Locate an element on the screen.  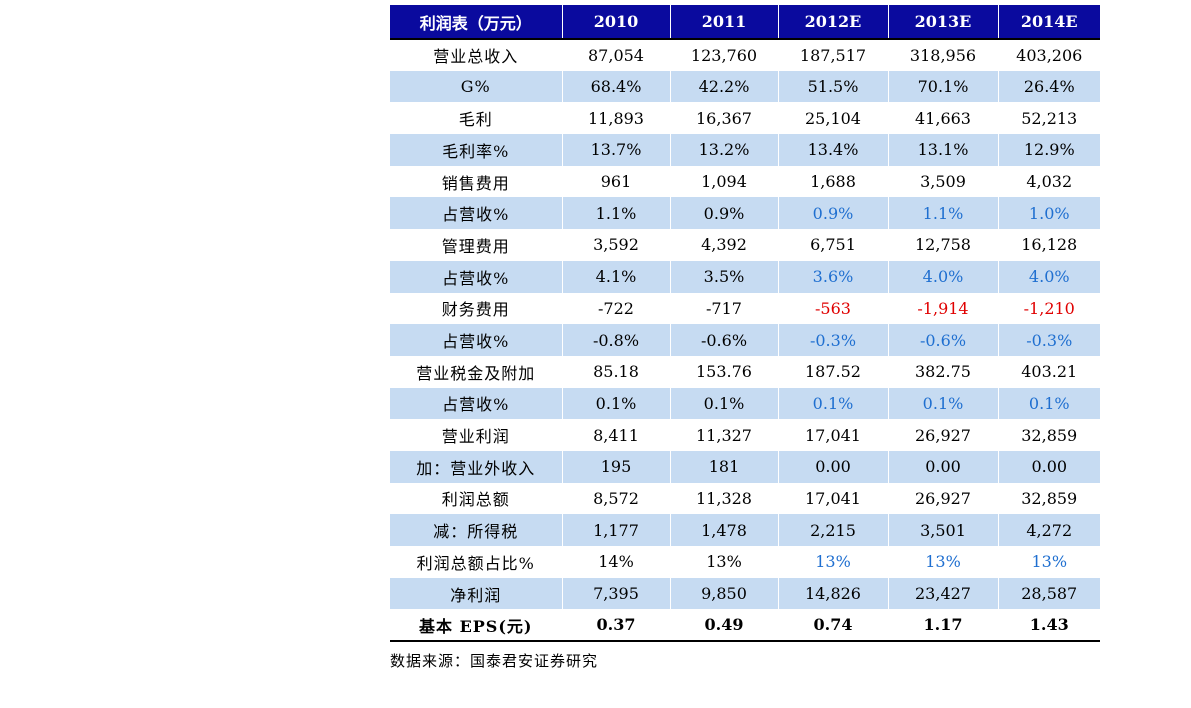
table-cell: -0.8% is located at coordinates (615, 340).